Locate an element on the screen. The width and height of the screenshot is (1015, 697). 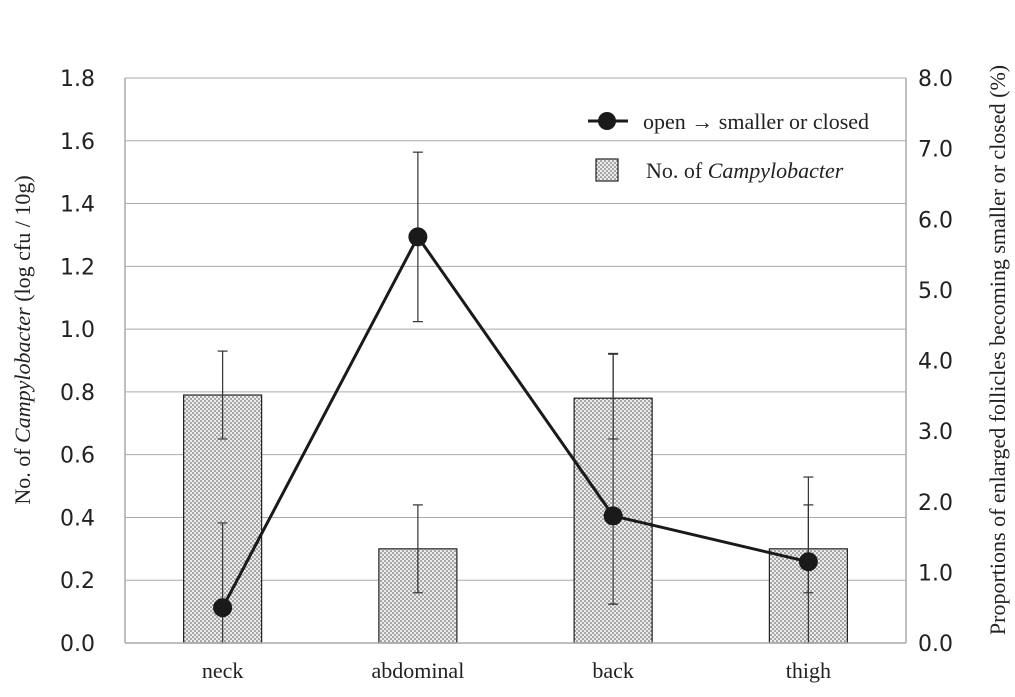
right-tick-label: 0.0 is located at coordinates (935, 644).